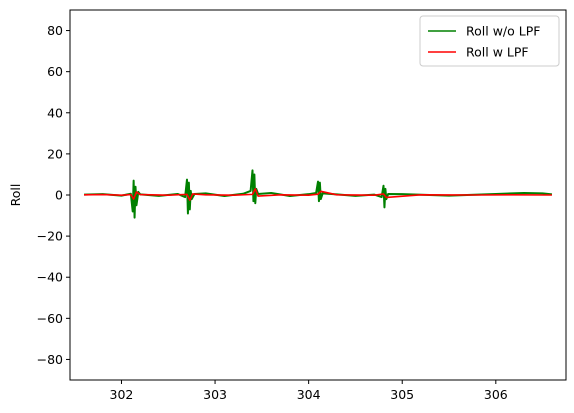 This screenshot has width=574, height=413. Describe the element at coordinates (402, 394) in the screenshot. I see `x-tick-label: 305` at that location.